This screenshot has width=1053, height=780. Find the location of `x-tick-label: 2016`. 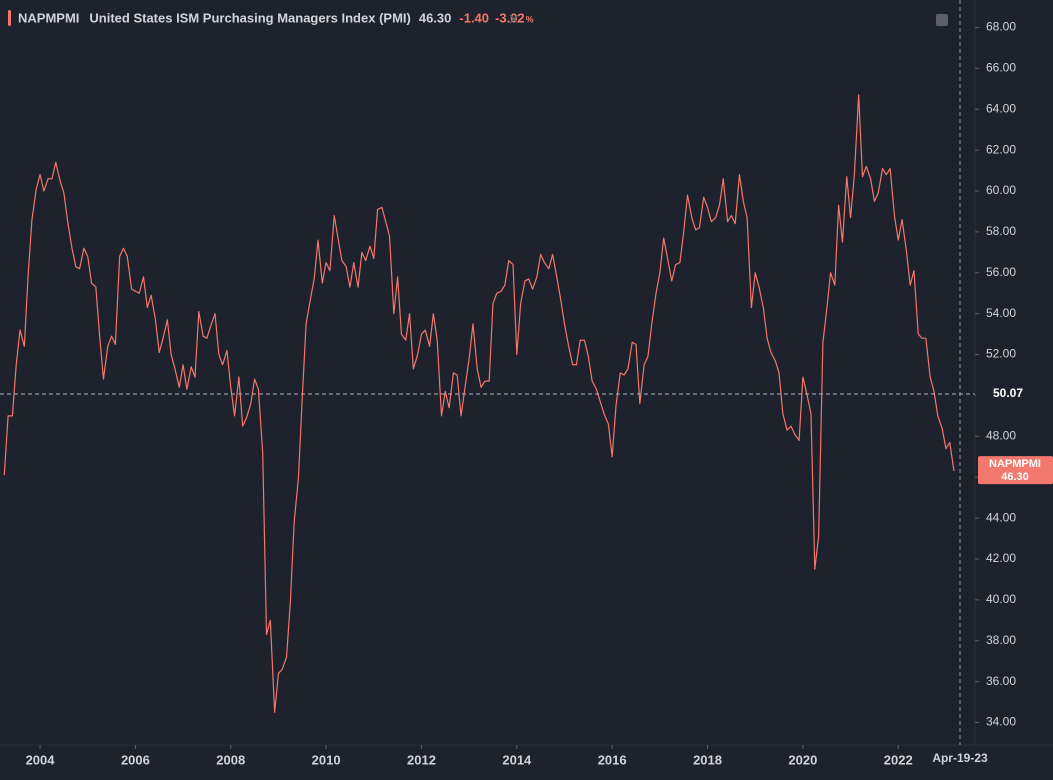

x-tick-label: 2016 is located at coordinates (612, 759).